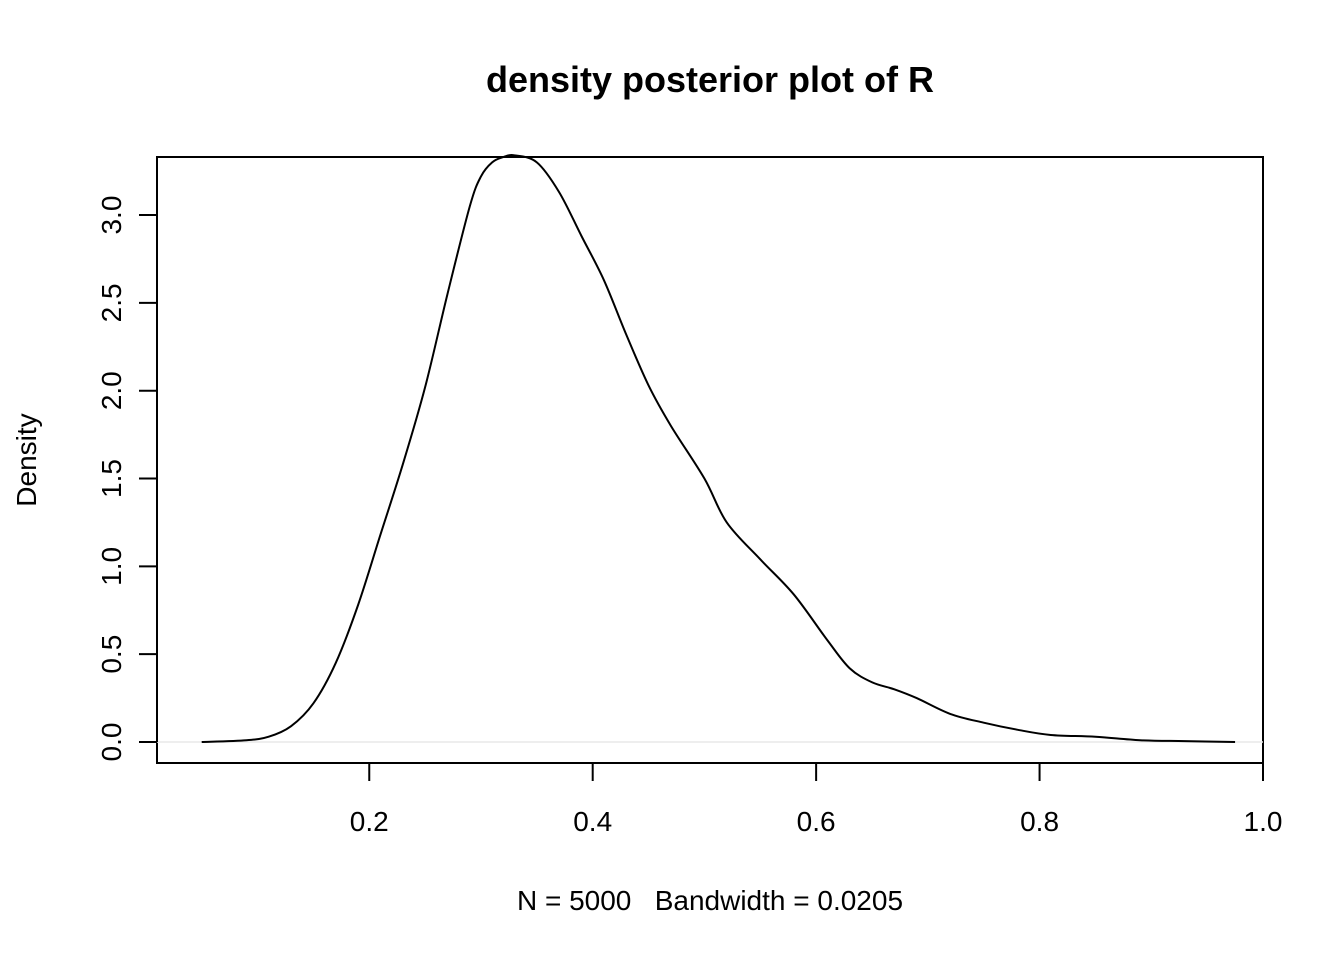 This screenshot has height=960, width=1344. What do you see at coordinates (111, 654) in the screenshot?
I see `y-tick-label: 0.5` at bounding box center [111, 654].